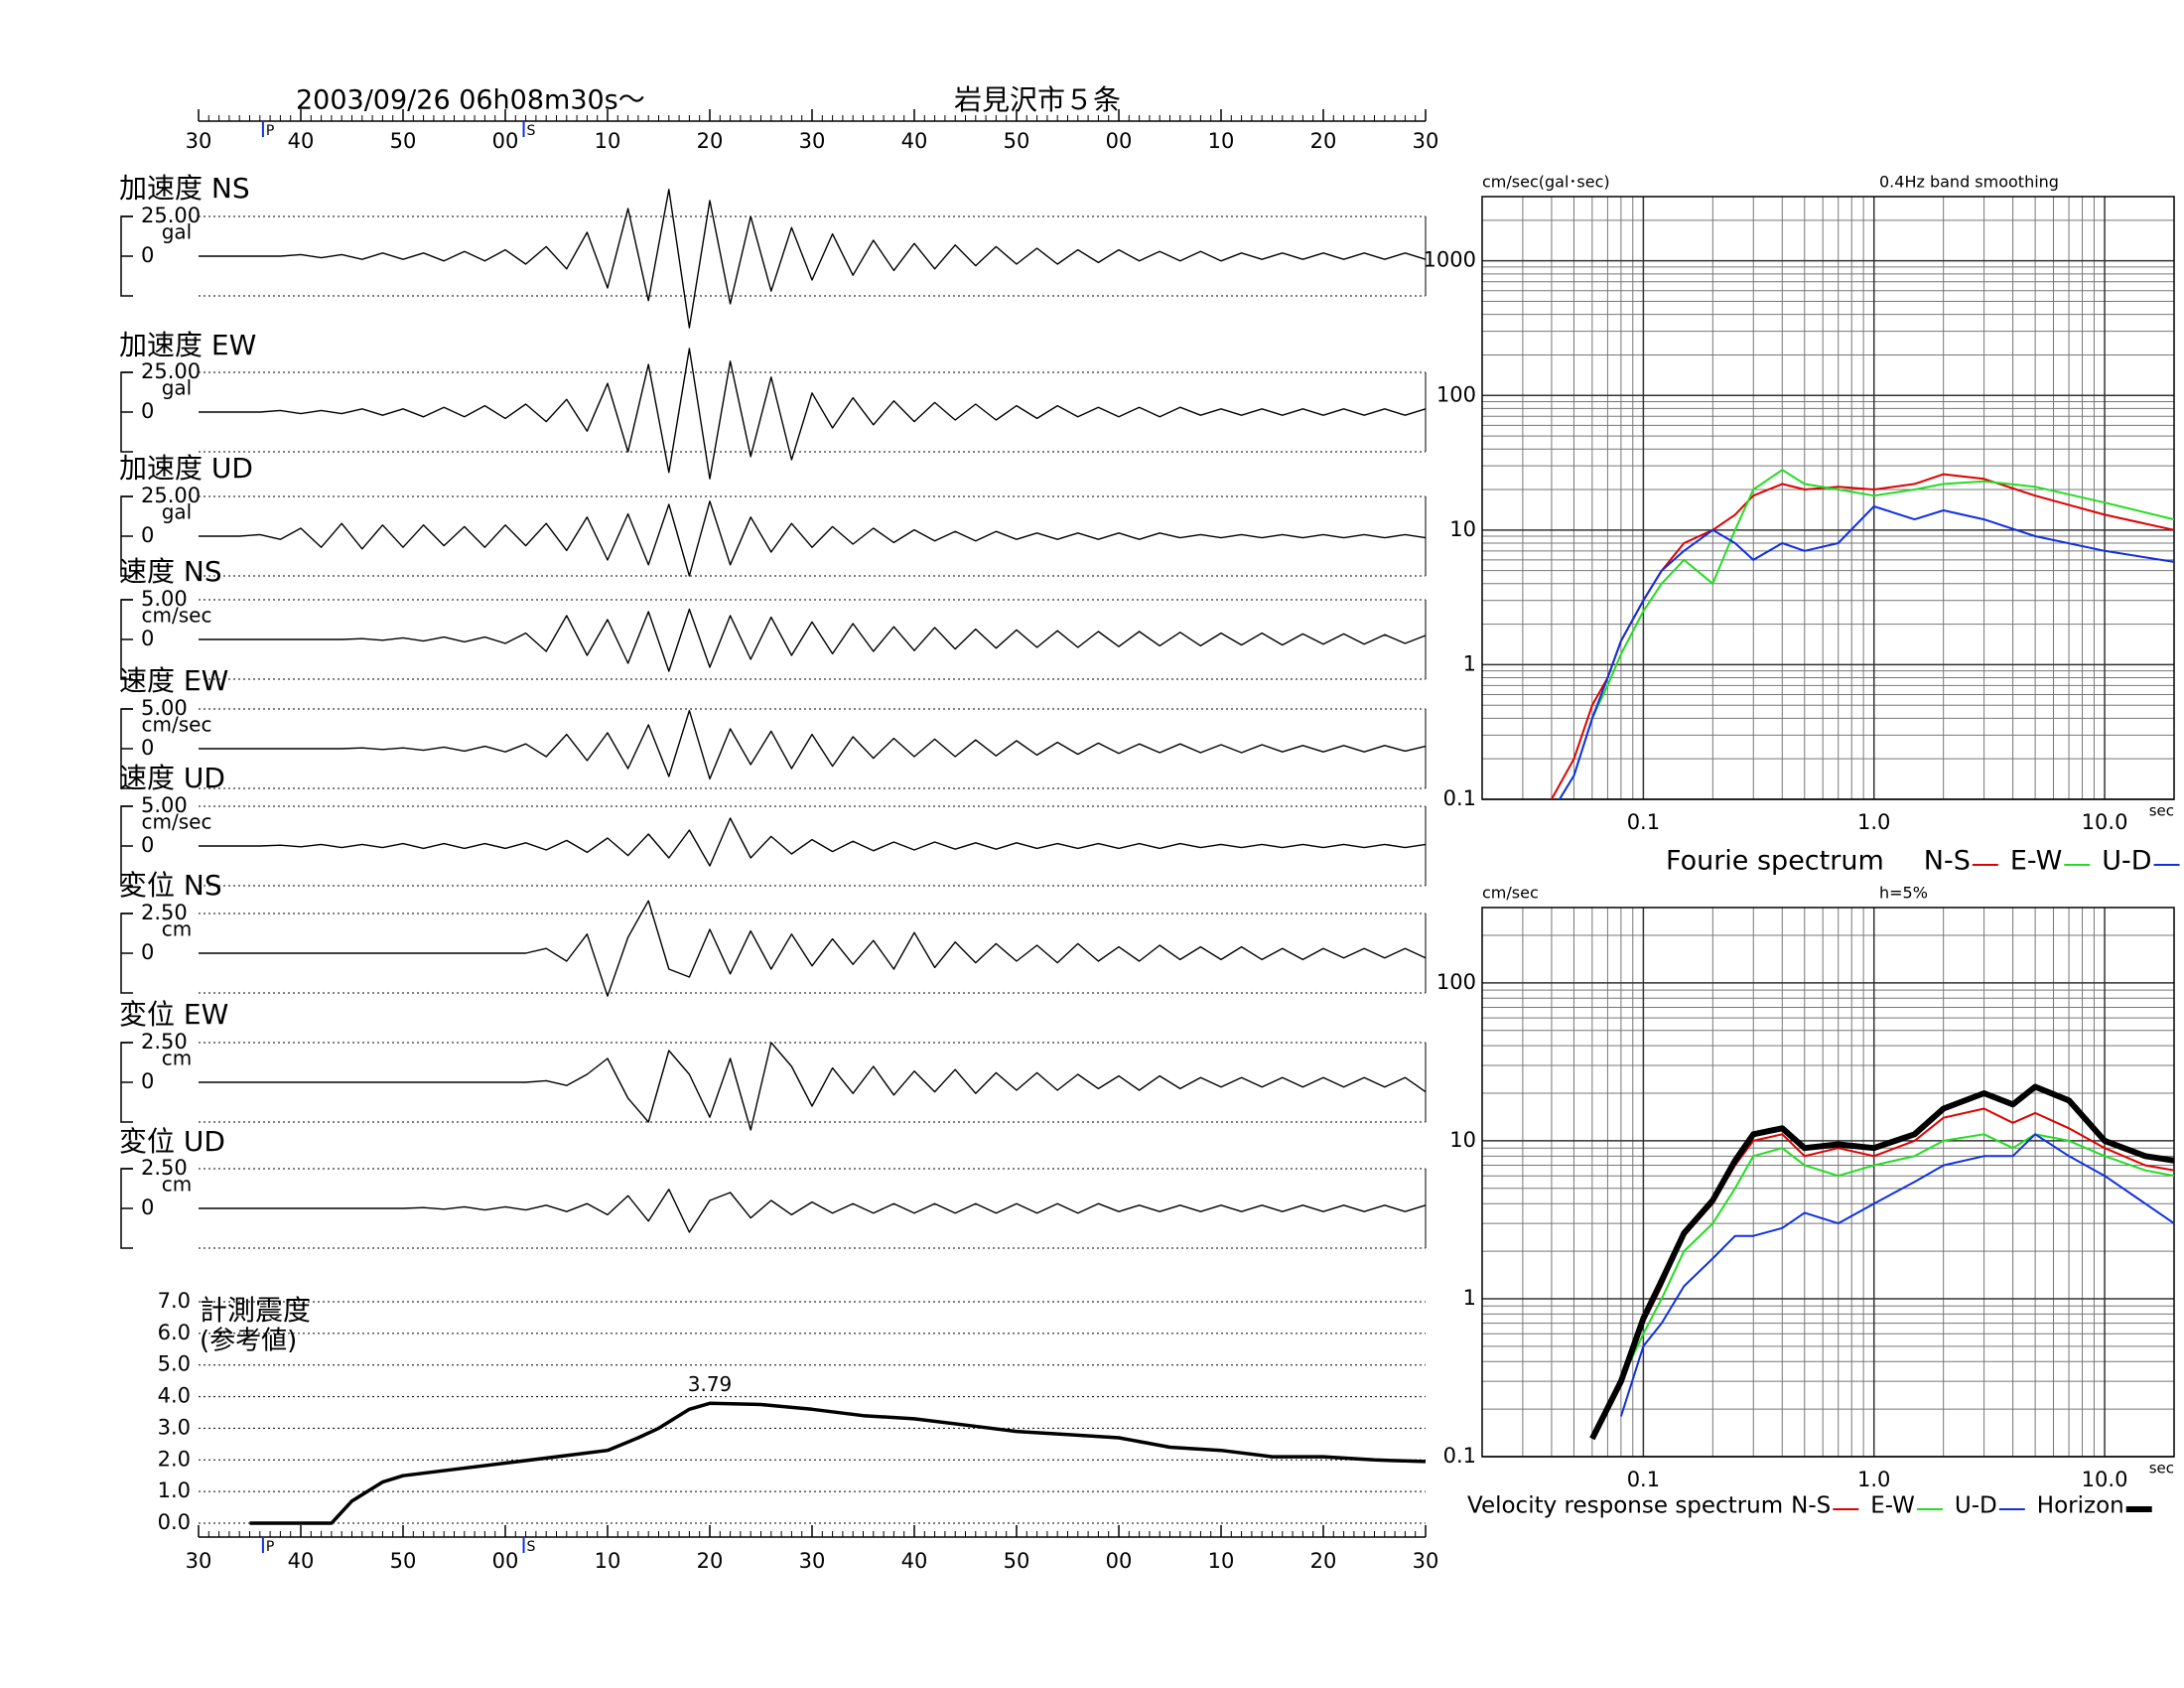 Image resolution: width=2184 pixels, height=1688 pixels. Describe the element at coordinates (1903, 893) in the screenshot. I see `plot-note: h=5%` at that location.